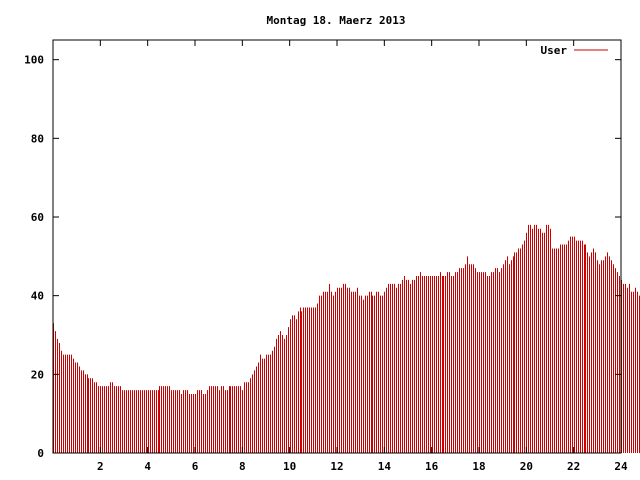 This screenshot has height=480, width=640. What do you see at coordinates (34, 60) in the screenshot?
I see `y-tick-label: 100` at bounding box center [34, 60].